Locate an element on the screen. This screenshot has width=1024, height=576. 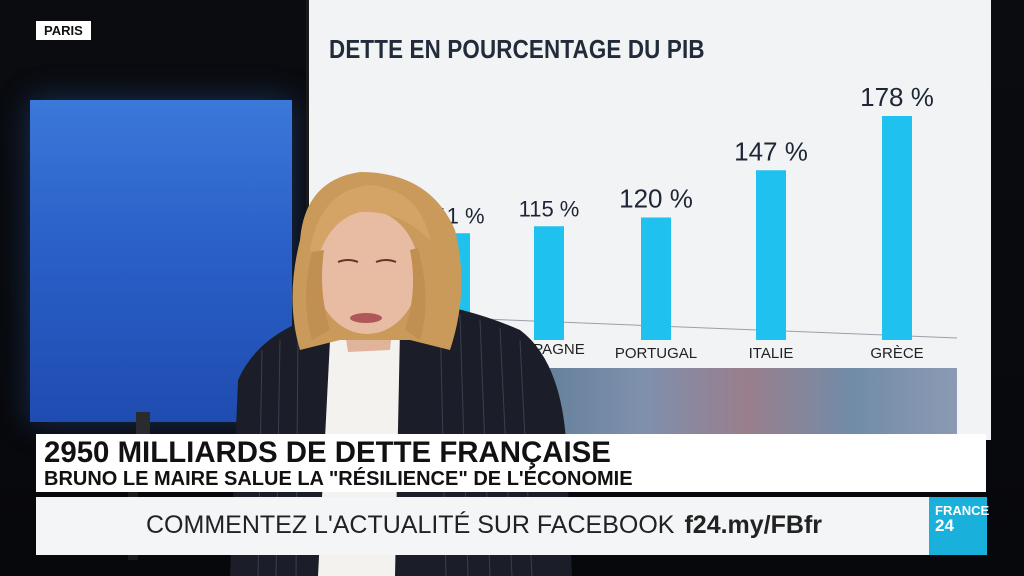
bar-value-label-2: 120 % is located at coordinates (656, 199).